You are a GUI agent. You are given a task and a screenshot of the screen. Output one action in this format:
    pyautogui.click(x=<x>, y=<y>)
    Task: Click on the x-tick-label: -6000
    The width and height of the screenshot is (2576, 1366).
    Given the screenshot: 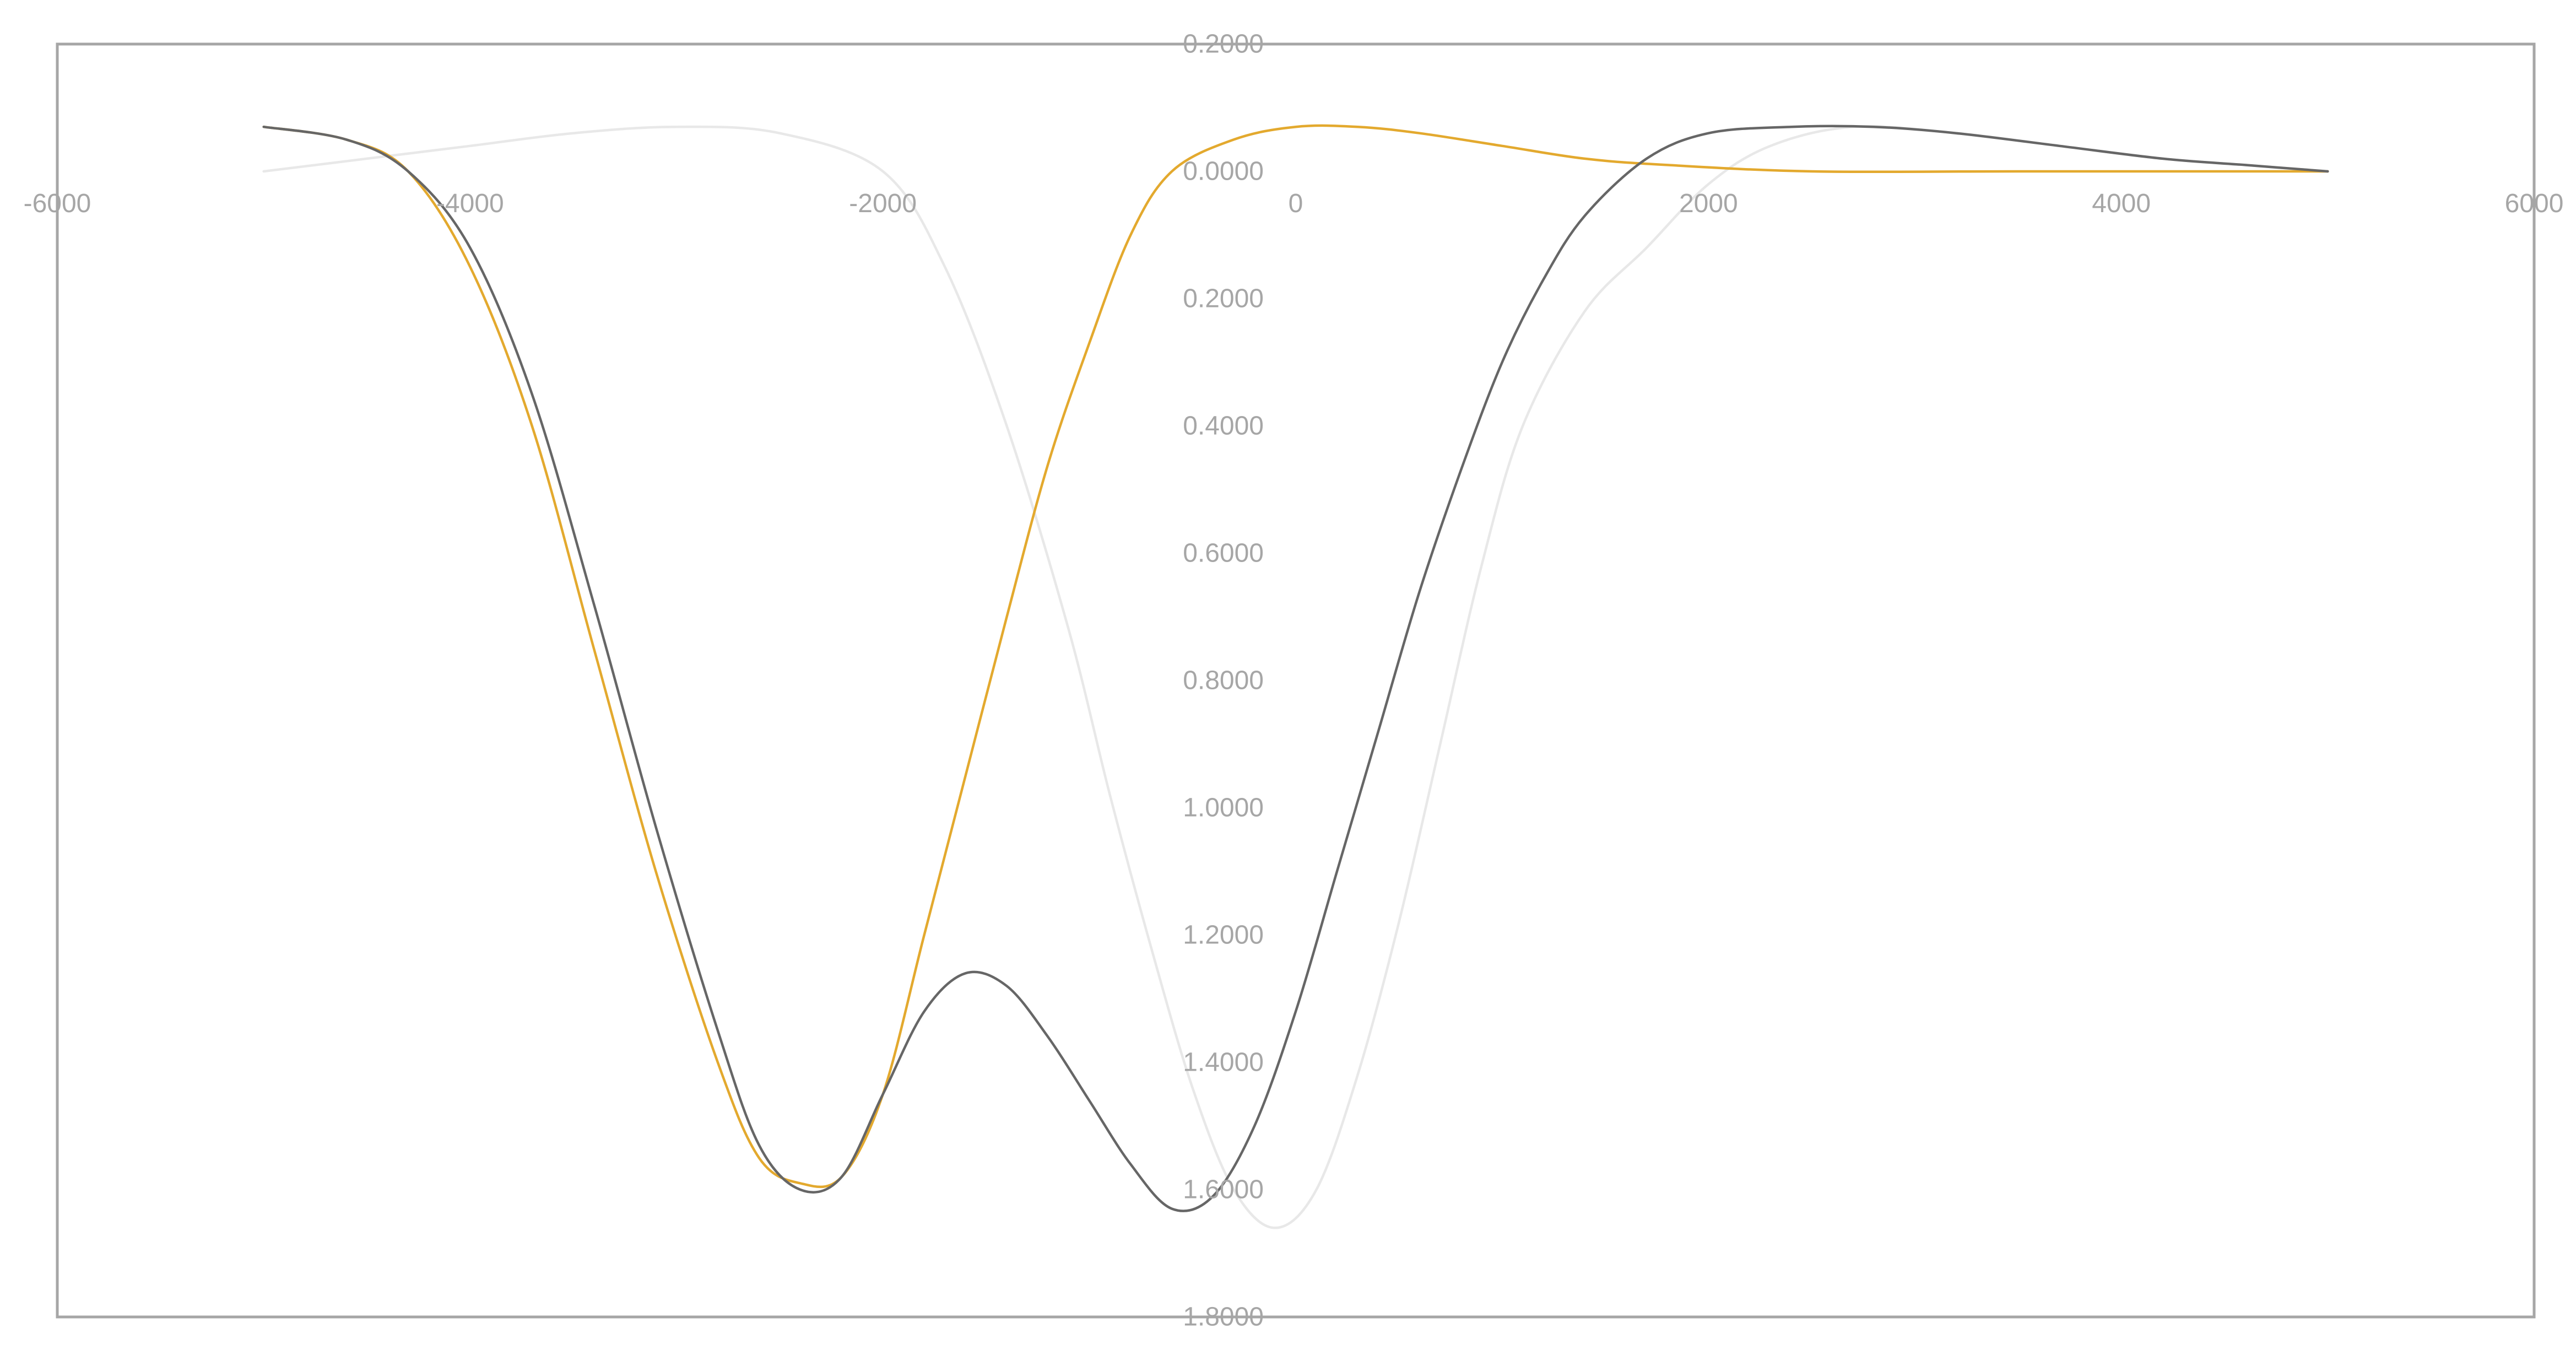 What is the action you would take?
    pyautogui.click(x=57, y=204)
    